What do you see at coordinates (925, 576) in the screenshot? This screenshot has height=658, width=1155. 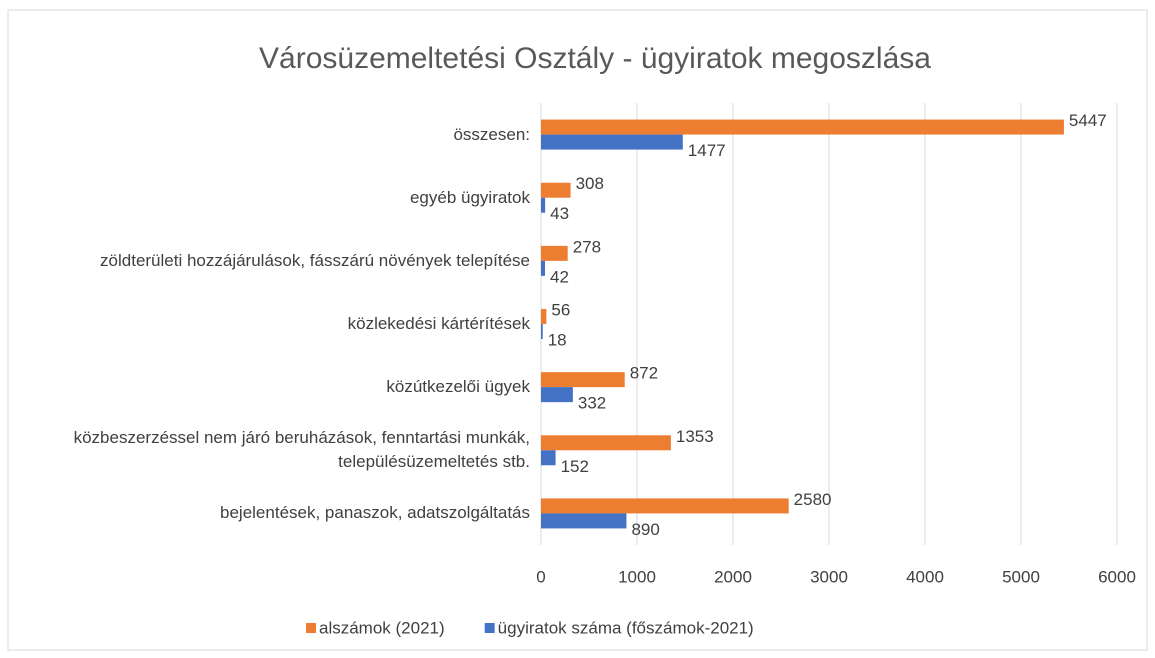 I see `x-tick-label: 4000` at bounding box center [925, 576].